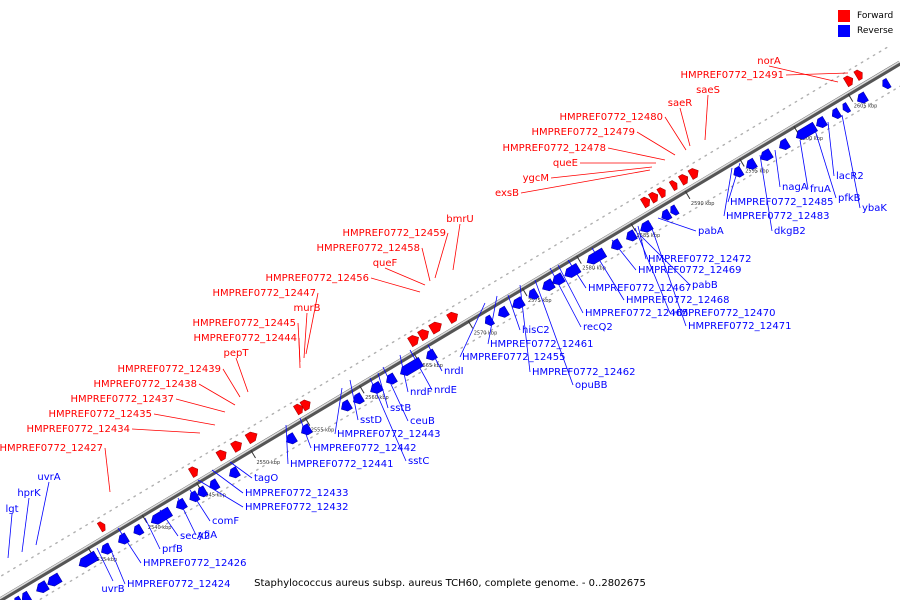 This screenshot has height=600, width=900. Describe the element at coordinates (739, 326) in the screenshot. I see `reverse-gene-label: HMPREF0772_12471` at that location.